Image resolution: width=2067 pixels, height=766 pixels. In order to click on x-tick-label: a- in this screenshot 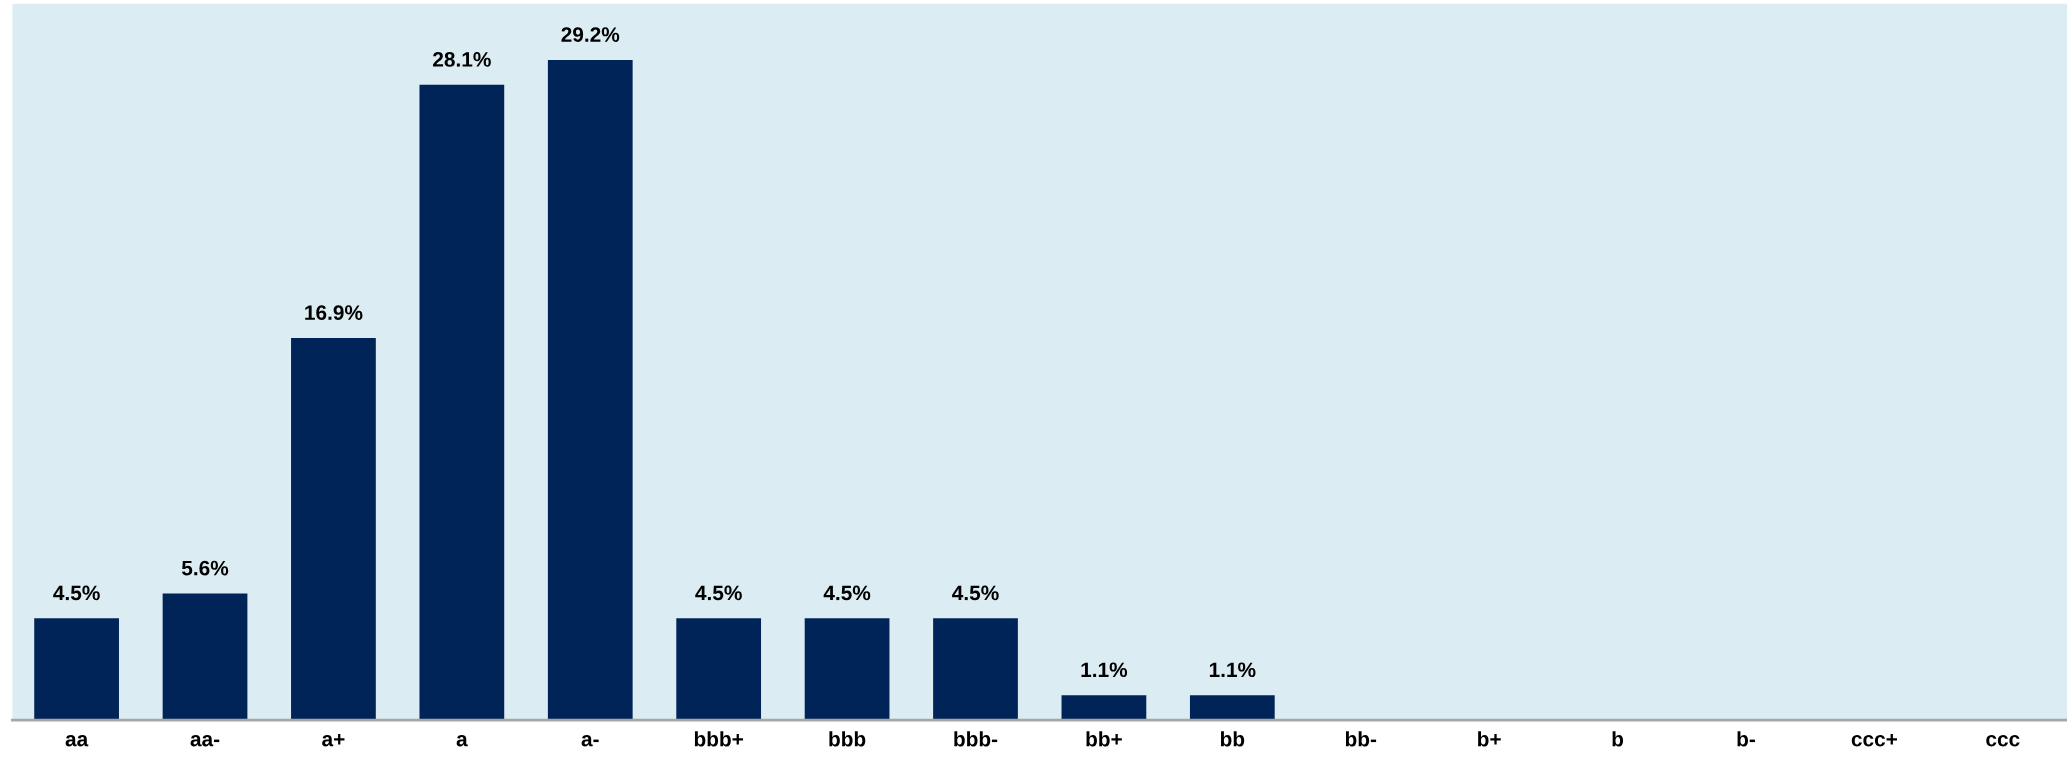, I will do `click(590, 741)`.